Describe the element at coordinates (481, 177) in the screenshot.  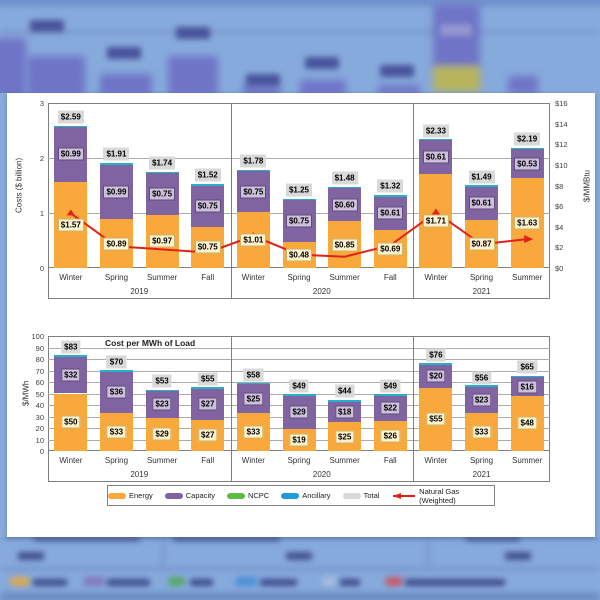
I see `total-value-label: $1.49` at that location.